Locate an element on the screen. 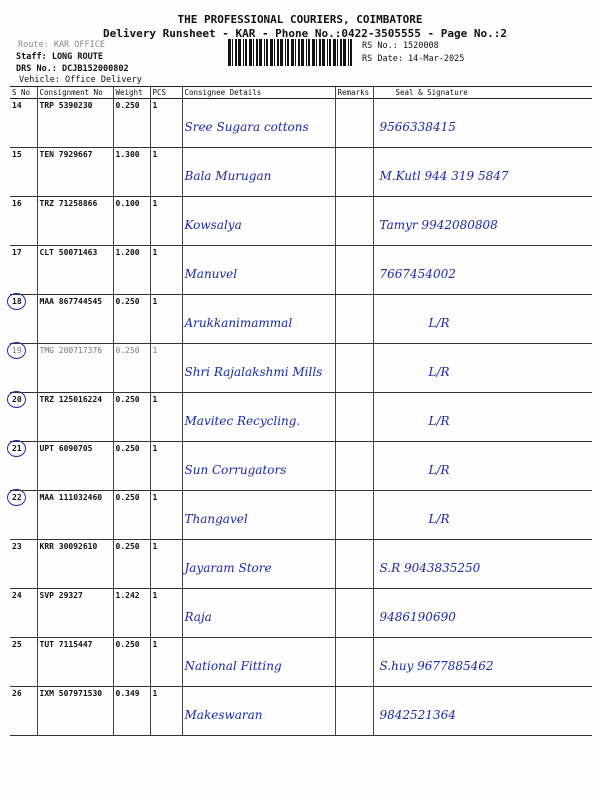  table-row: 18 MAA 867744545 0.250 1 Arukkanimammal L/R is located at coordinates (299, 318).